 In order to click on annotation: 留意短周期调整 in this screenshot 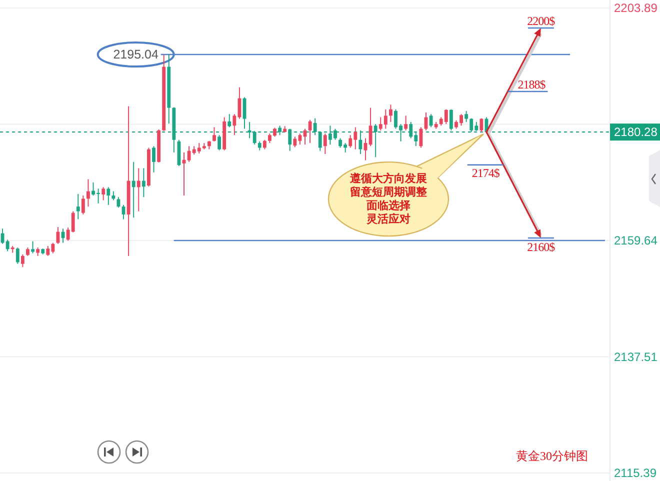, I will do `click(389, 191)`.